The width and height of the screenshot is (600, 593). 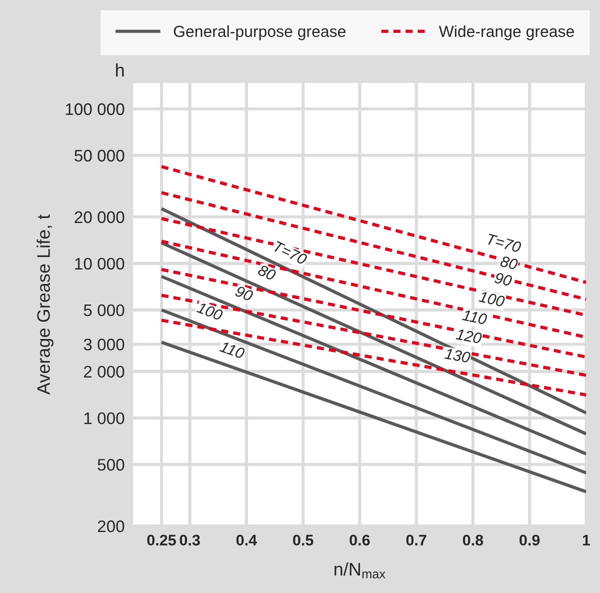 I want to click on y-tick-label: 20 000, so click(x=99, y=217).